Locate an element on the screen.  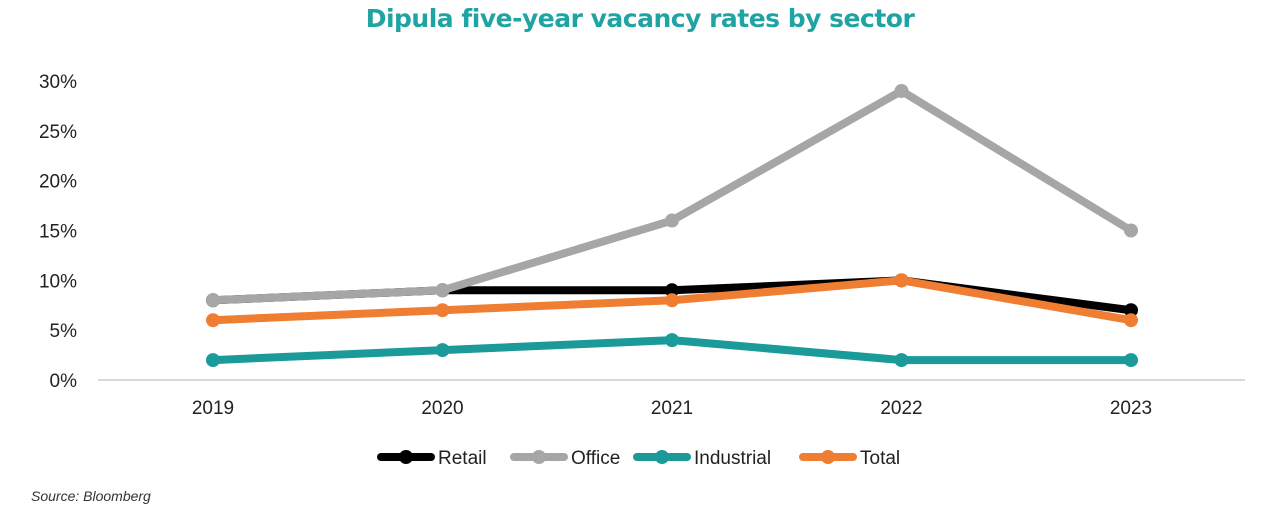
legend-item-retail: Retail is located at coordinates (432, 458).